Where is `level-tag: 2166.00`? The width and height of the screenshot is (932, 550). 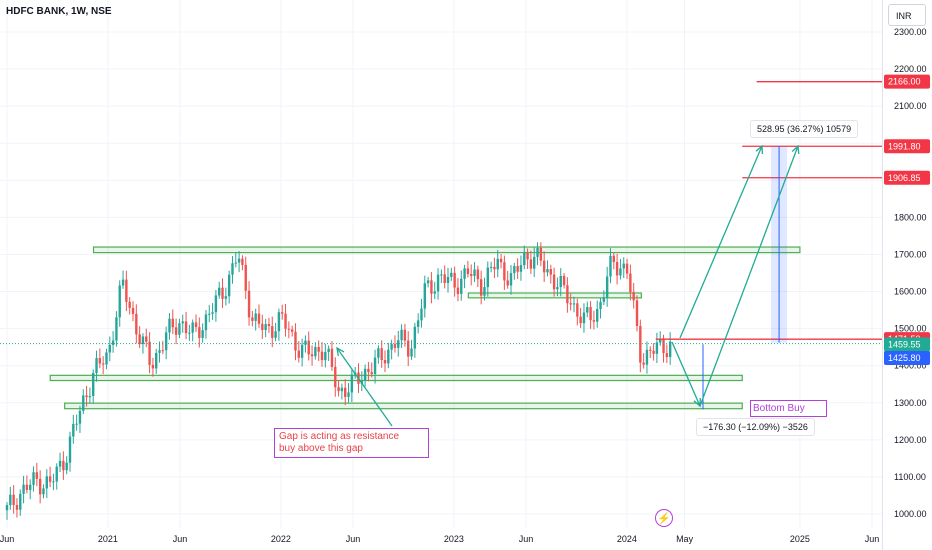
level-tag: 2166.00 is located at coordinates (904, 82).